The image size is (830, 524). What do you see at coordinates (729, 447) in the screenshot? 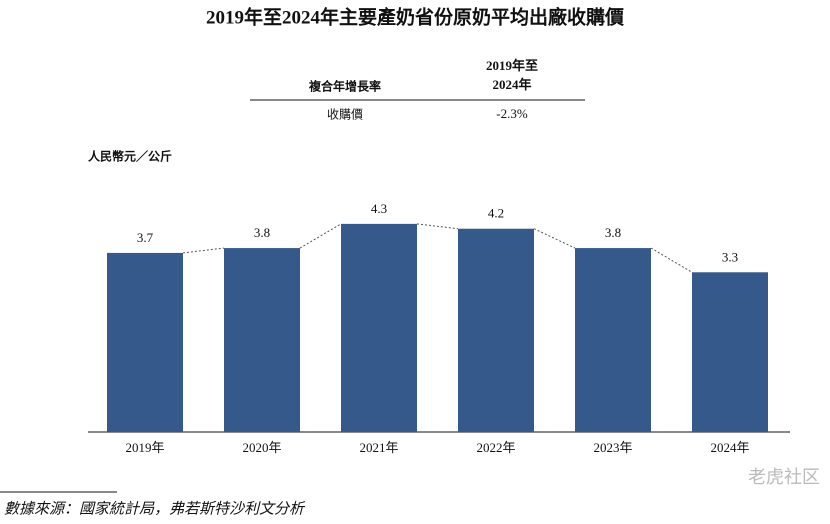
I see `x-tick-label: 2024年` at bounding box center [729, 447].